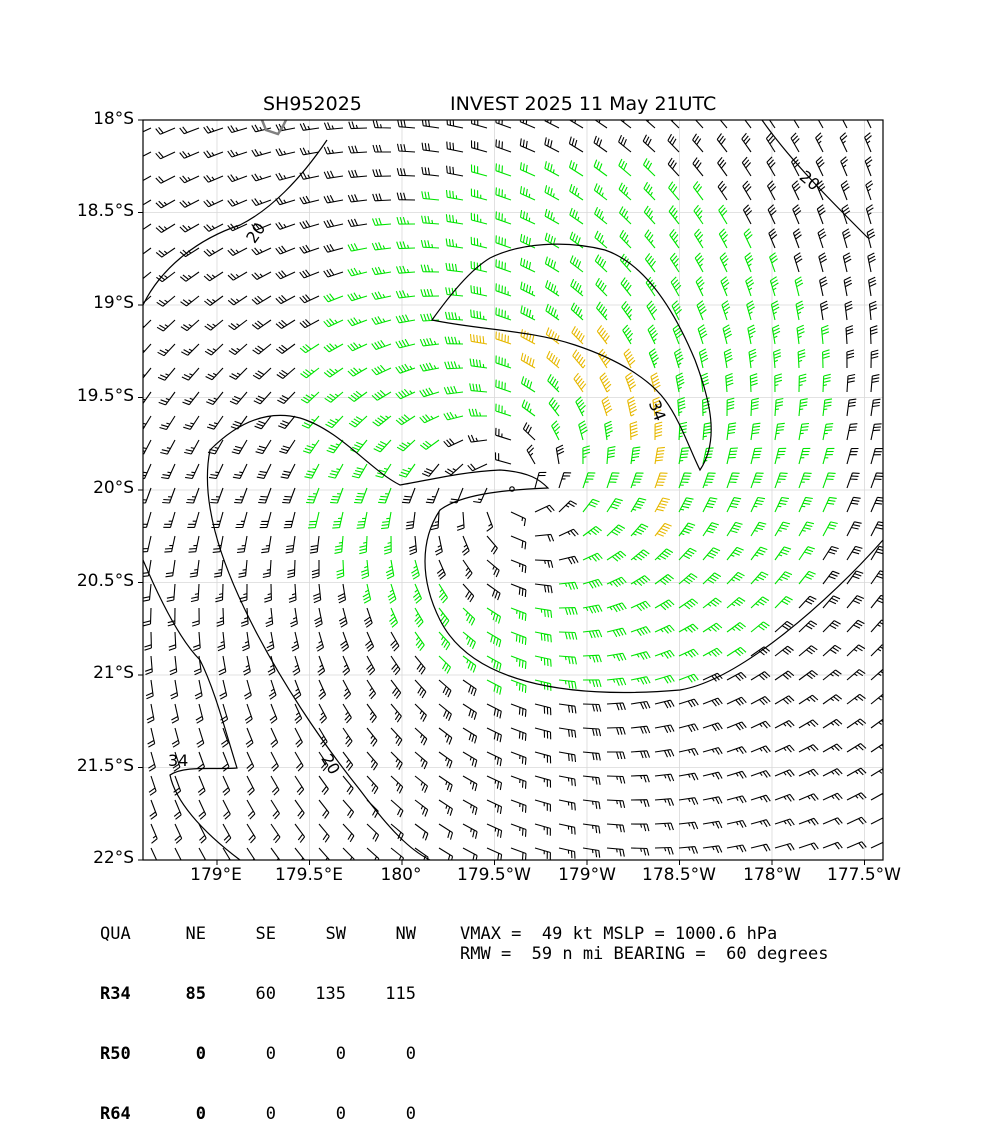  I want to click on row-label: R50, so click(115, 1054).